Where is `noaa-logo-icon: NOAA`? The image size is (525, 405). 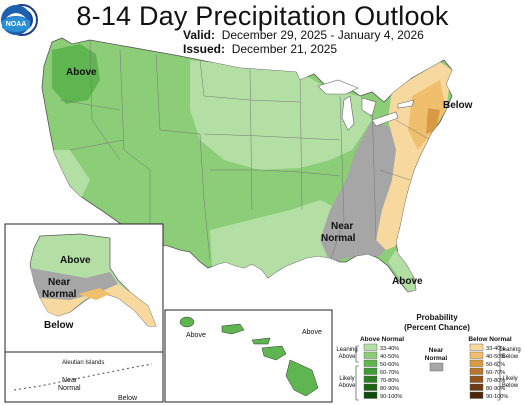 noaa-logo-icon: NOAA is located at coordinates (16, 20).